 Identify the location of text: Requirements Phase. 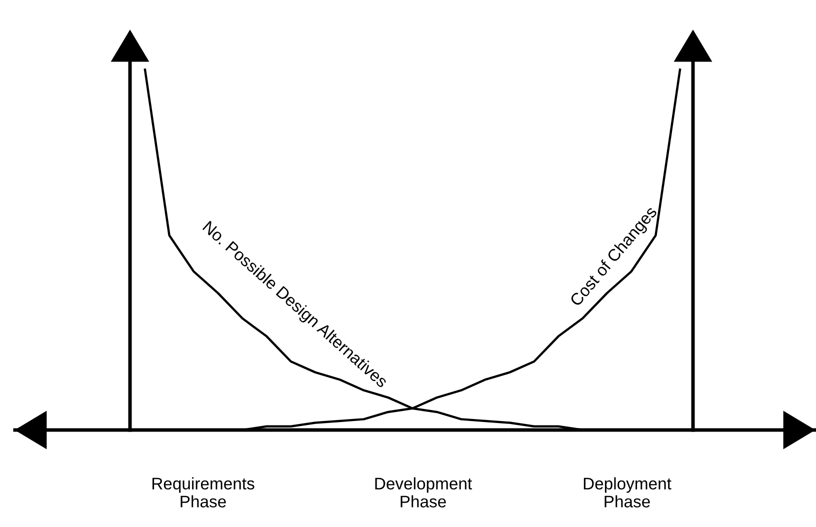
(203, 492).